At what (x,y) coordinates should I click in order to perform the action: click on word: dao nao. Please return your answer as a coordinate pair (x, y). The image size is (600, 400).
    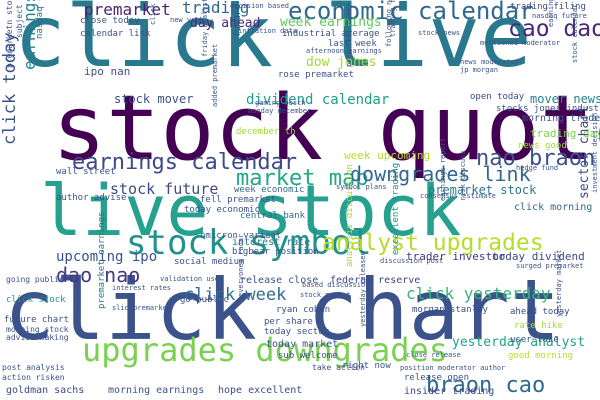
    Looking at the image, I should click on (98, 275).